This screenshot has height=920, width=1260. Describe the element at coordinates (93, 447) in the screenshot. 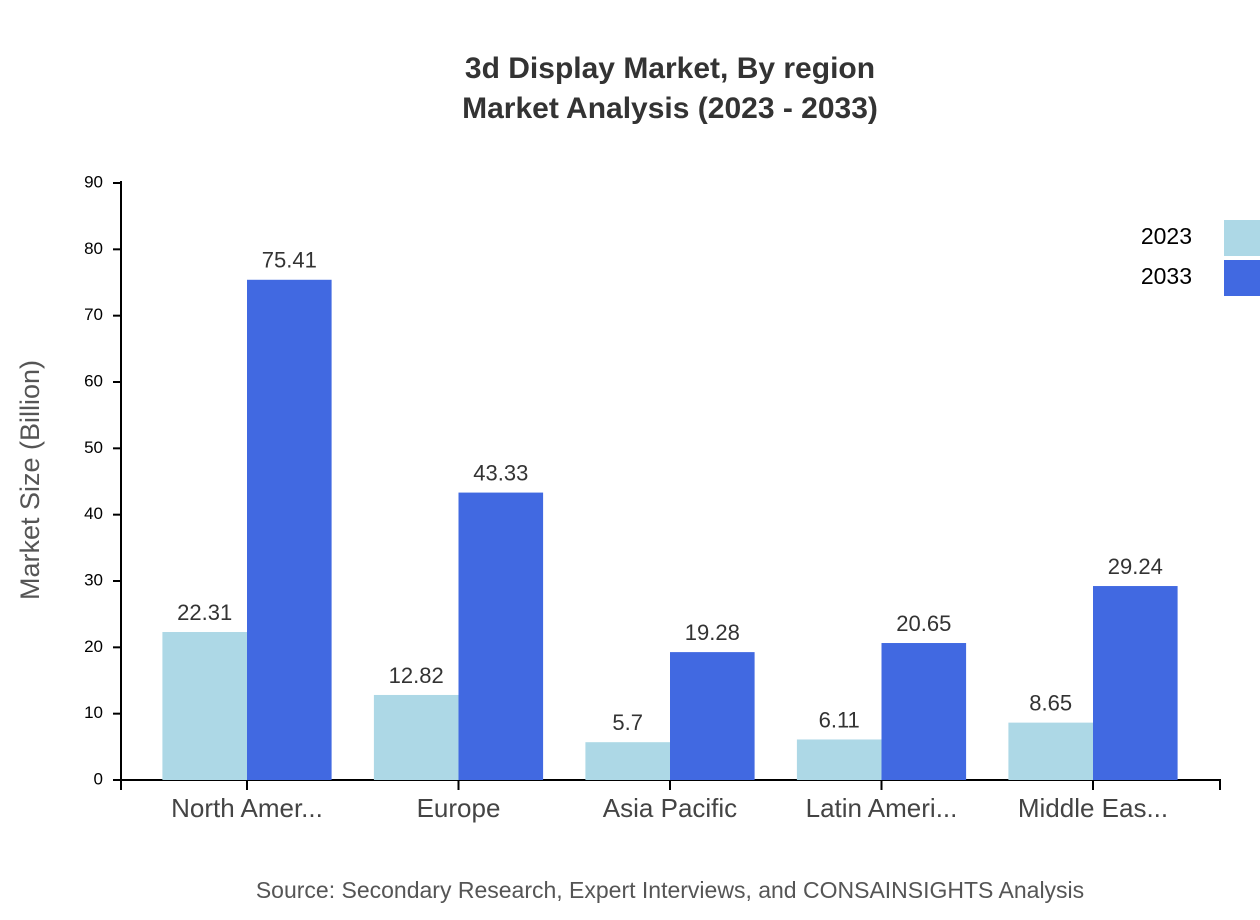

I see `y-tick-label: 50` at that location.